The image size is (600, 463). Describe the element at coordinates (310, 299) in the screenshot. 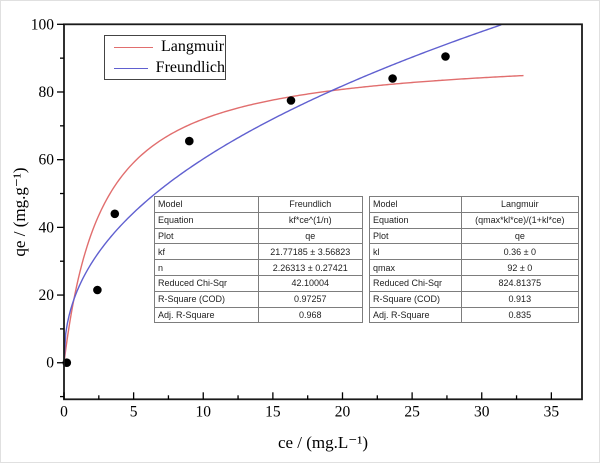

I see `fit-param-value: 0.97257` at that location.